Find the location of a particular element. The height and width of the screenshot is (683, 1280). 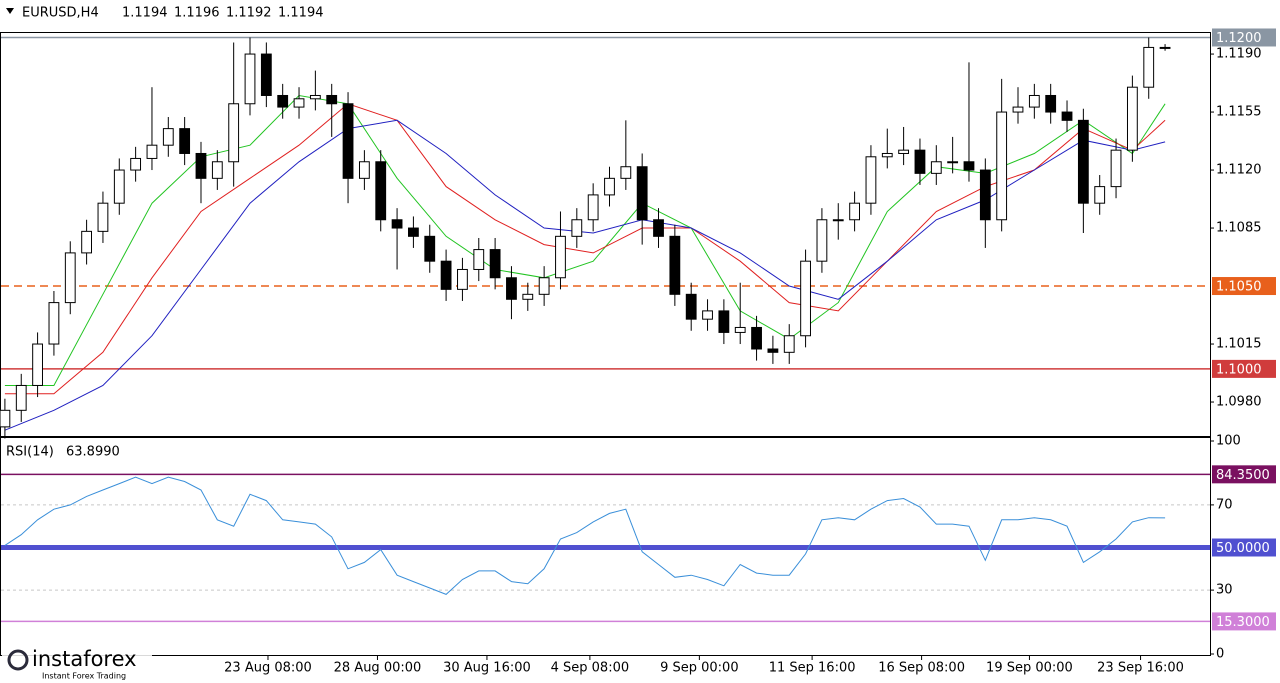

level-label: 50.0000 is located at coordinates (1243, 548).